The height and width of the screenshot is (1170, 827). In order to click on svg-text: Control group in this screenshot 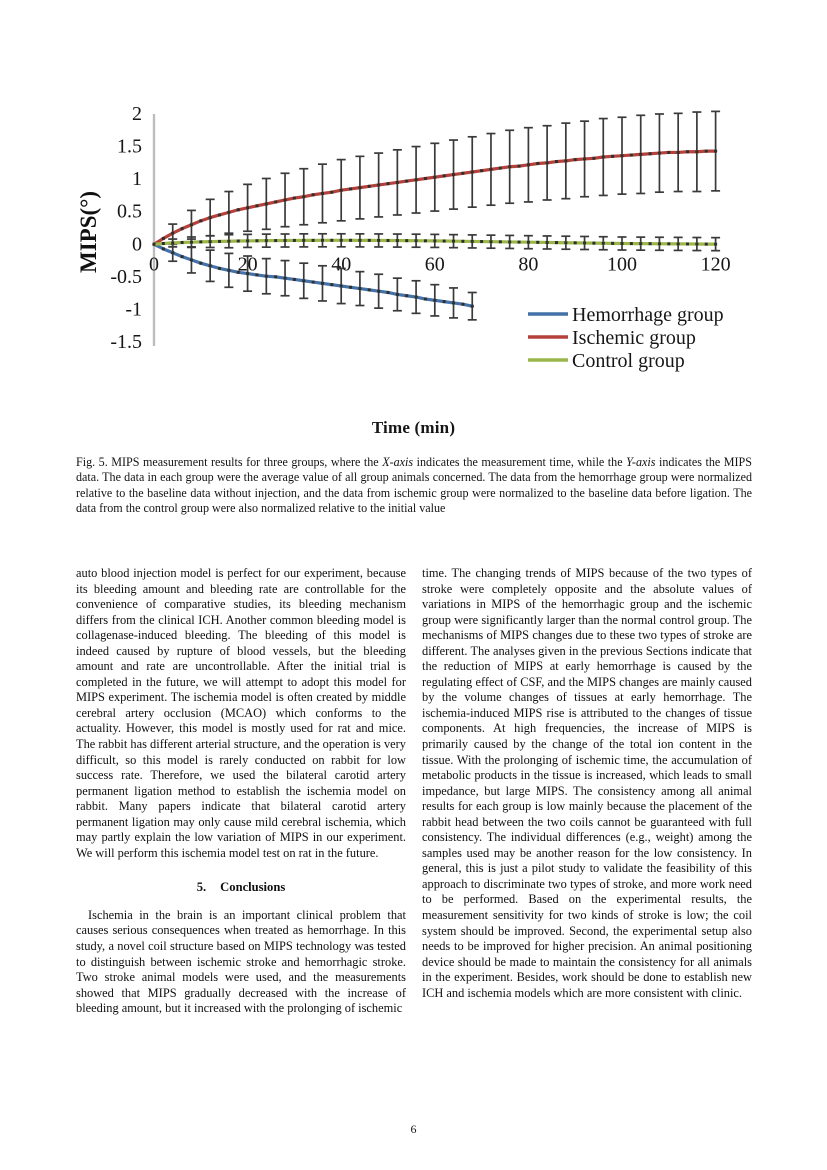, I will do `click(628, 361)`.